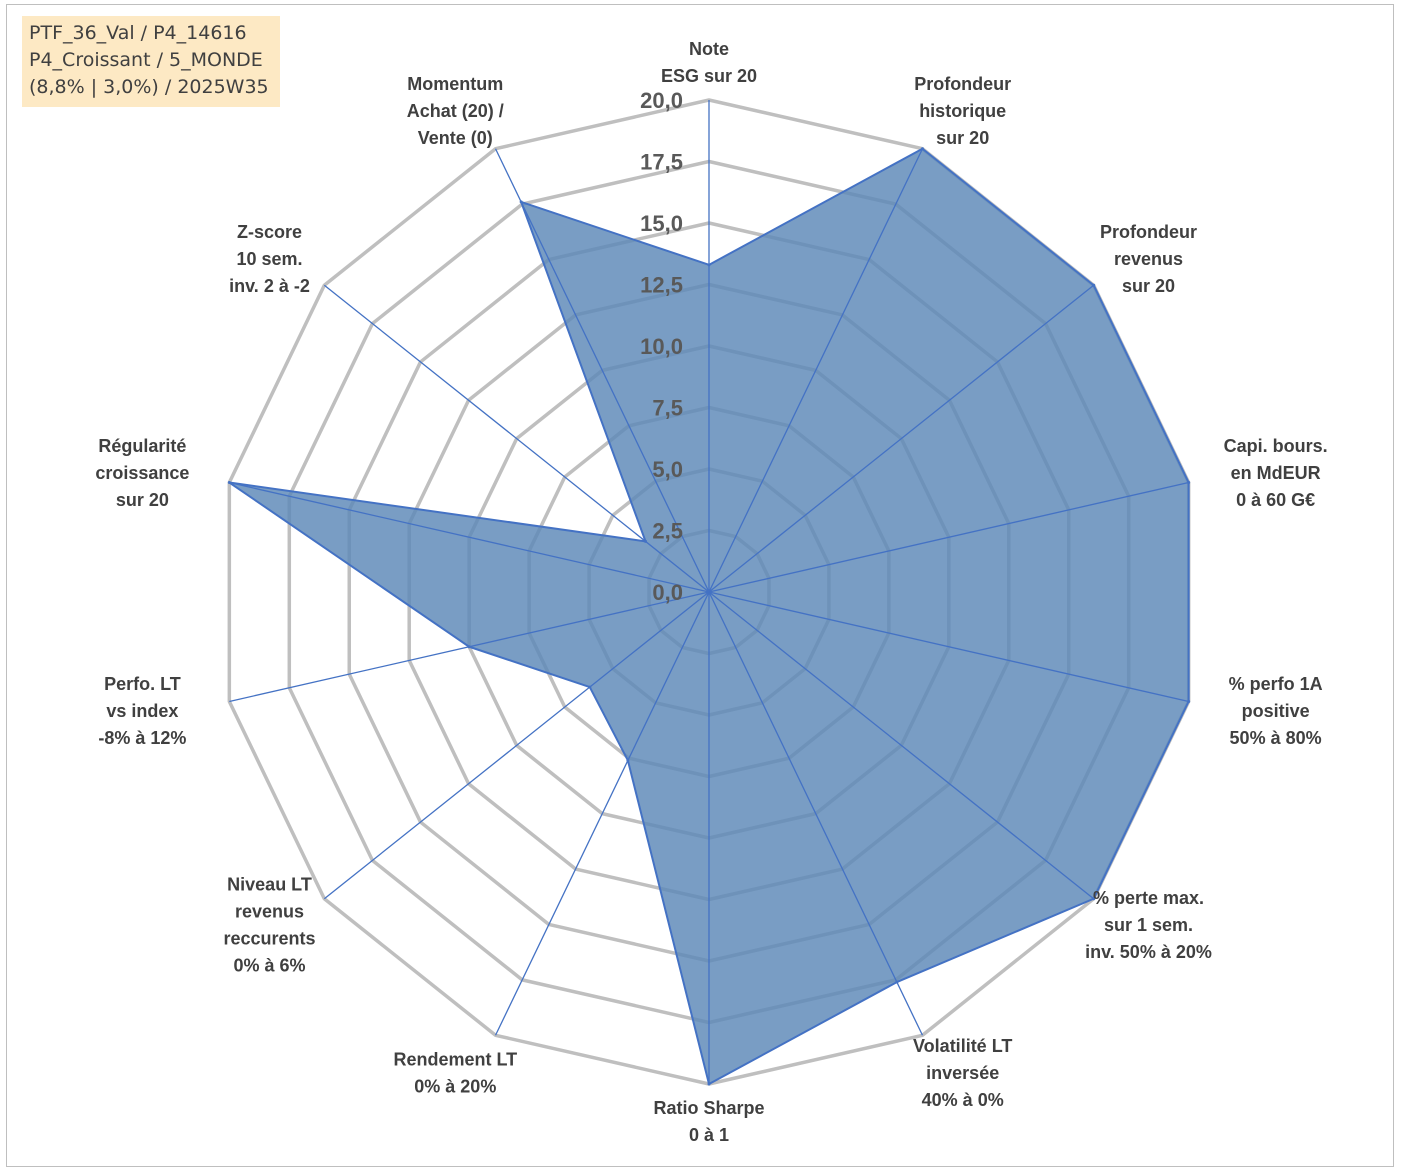  Describe the element at coordinates (709, 76) in the screenshot. I see `axis-label-line: ESG sur 20` at that location.